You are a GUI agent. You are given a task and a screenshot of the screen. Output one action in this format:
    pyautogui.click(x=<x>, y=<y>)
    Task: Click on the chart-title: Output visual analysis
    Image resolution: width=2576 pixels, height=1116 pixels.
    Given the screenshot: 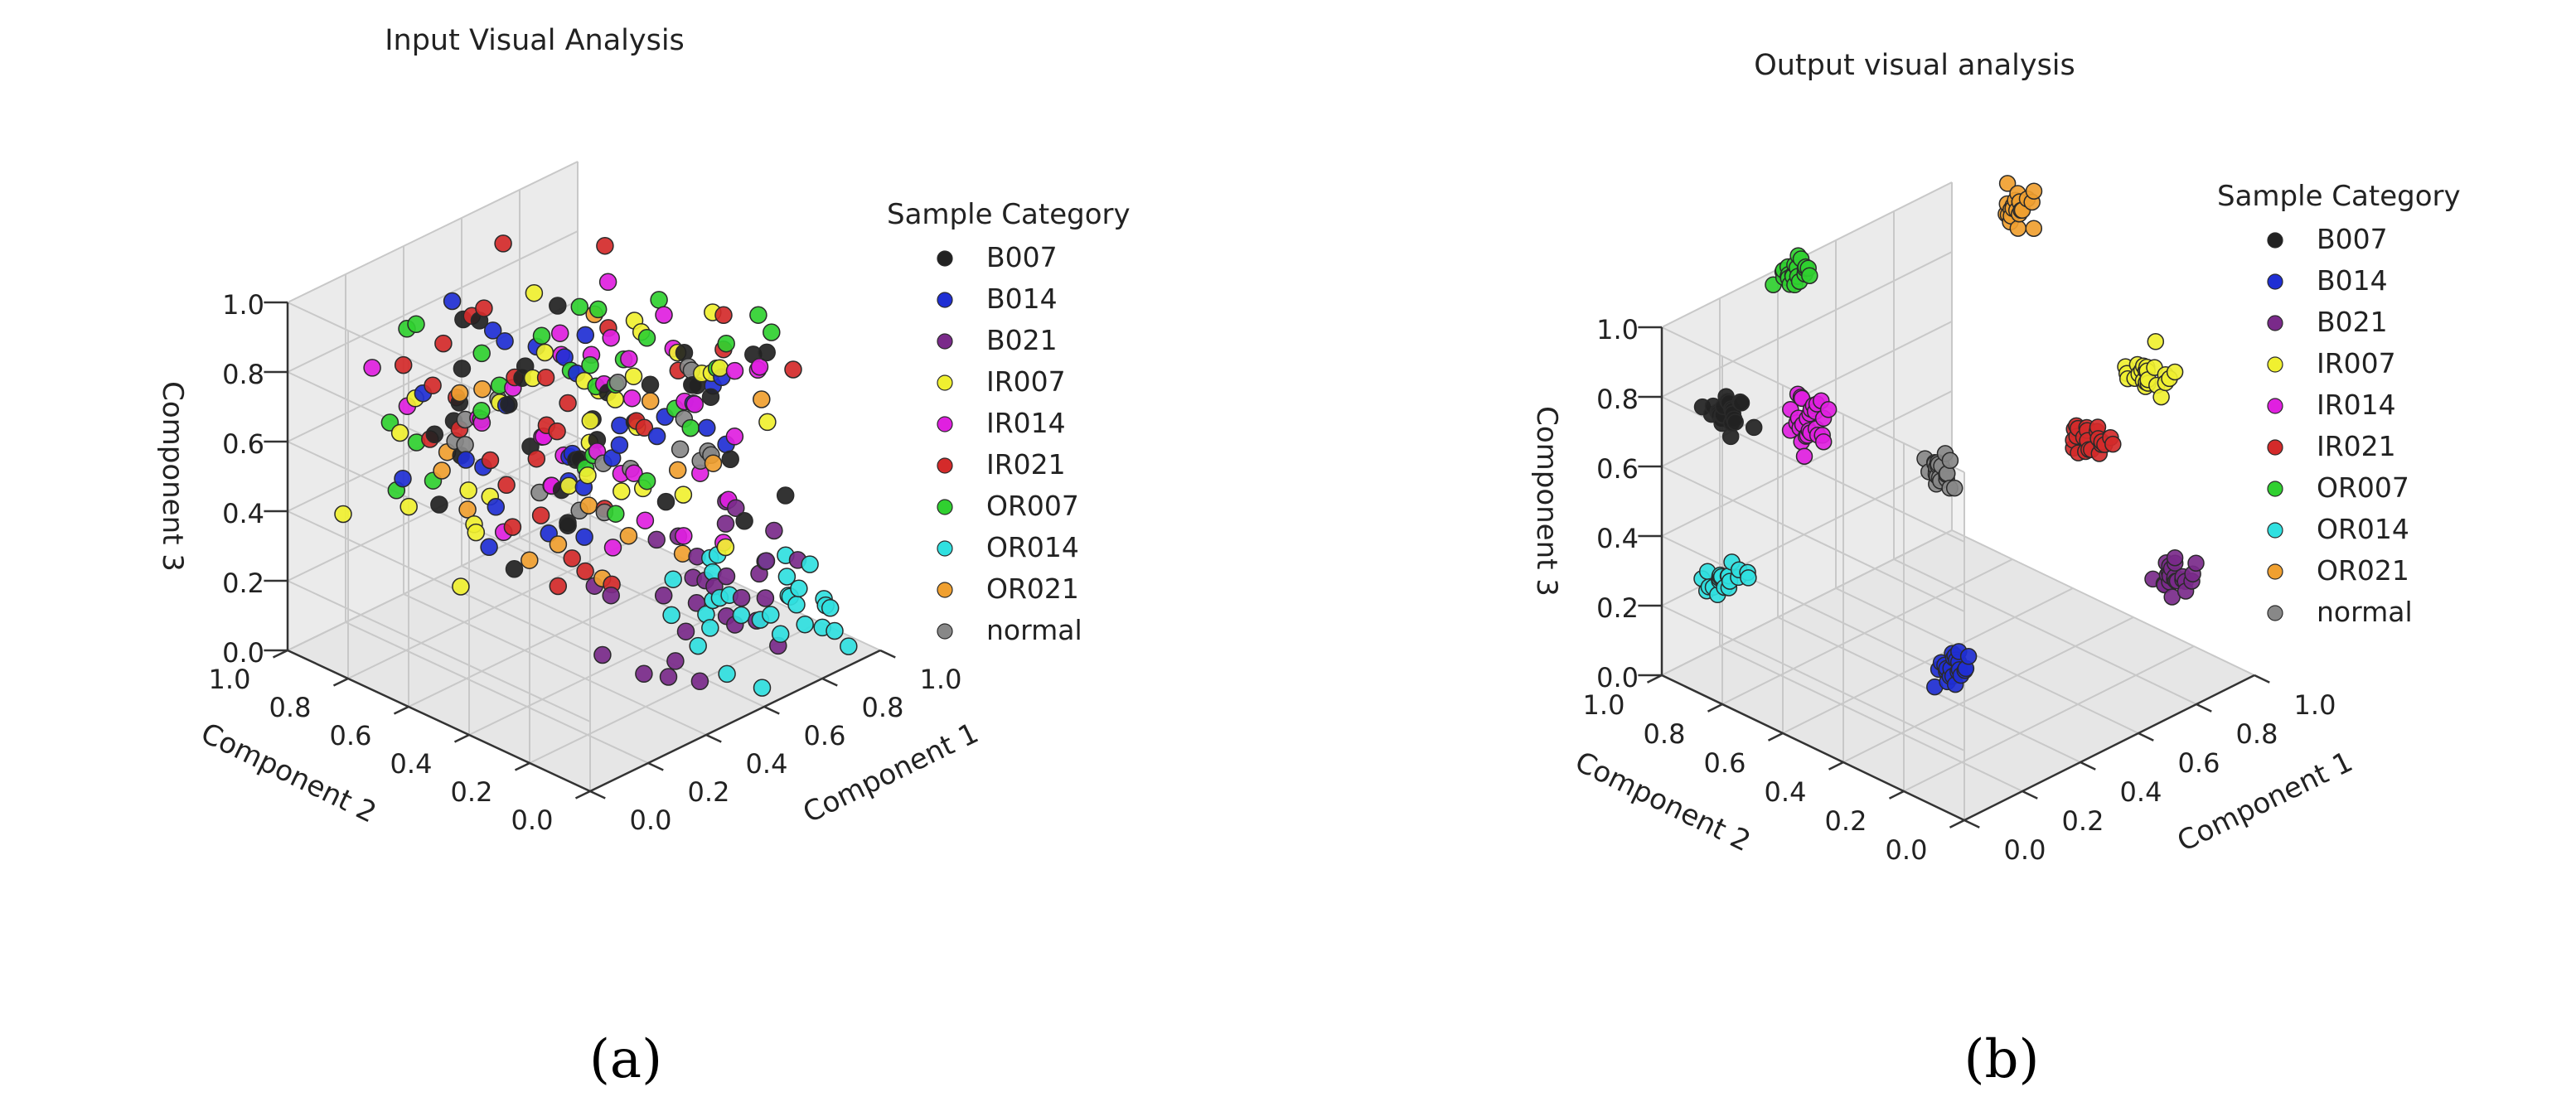 What is the action you would take?
    pyautogui.click(x=1914, y=66)
    